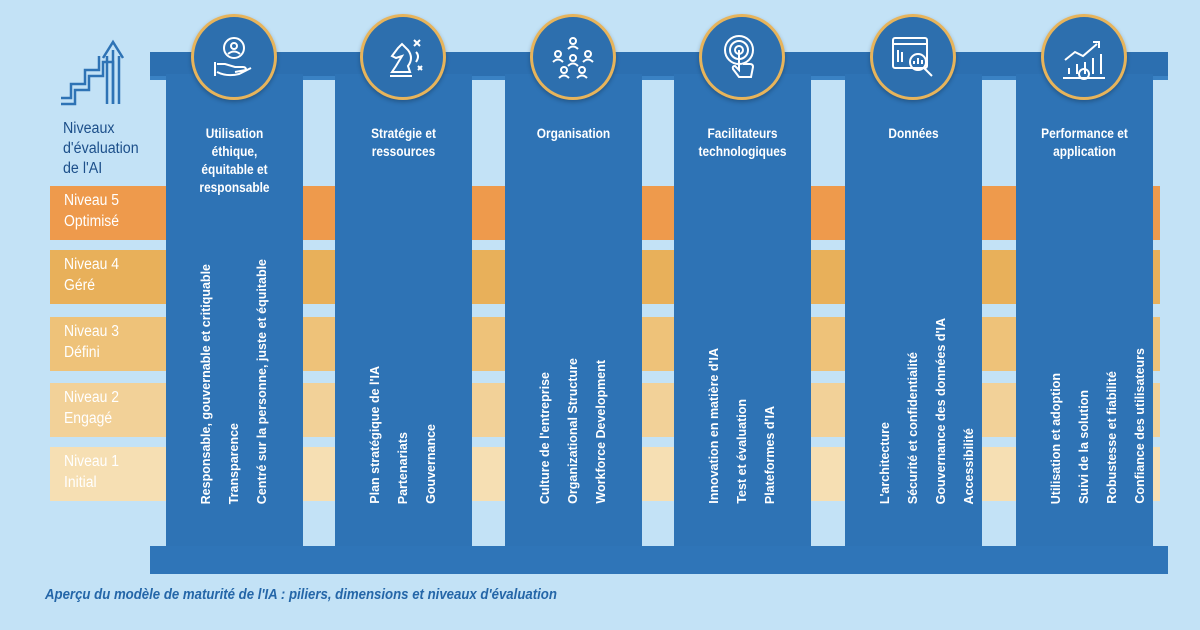 The height and width of the screenshot is (630, 1200). What do you see at coordinates (659, 65) in the screenshot?
I see `top-beam` at bounding box center [659, 65].